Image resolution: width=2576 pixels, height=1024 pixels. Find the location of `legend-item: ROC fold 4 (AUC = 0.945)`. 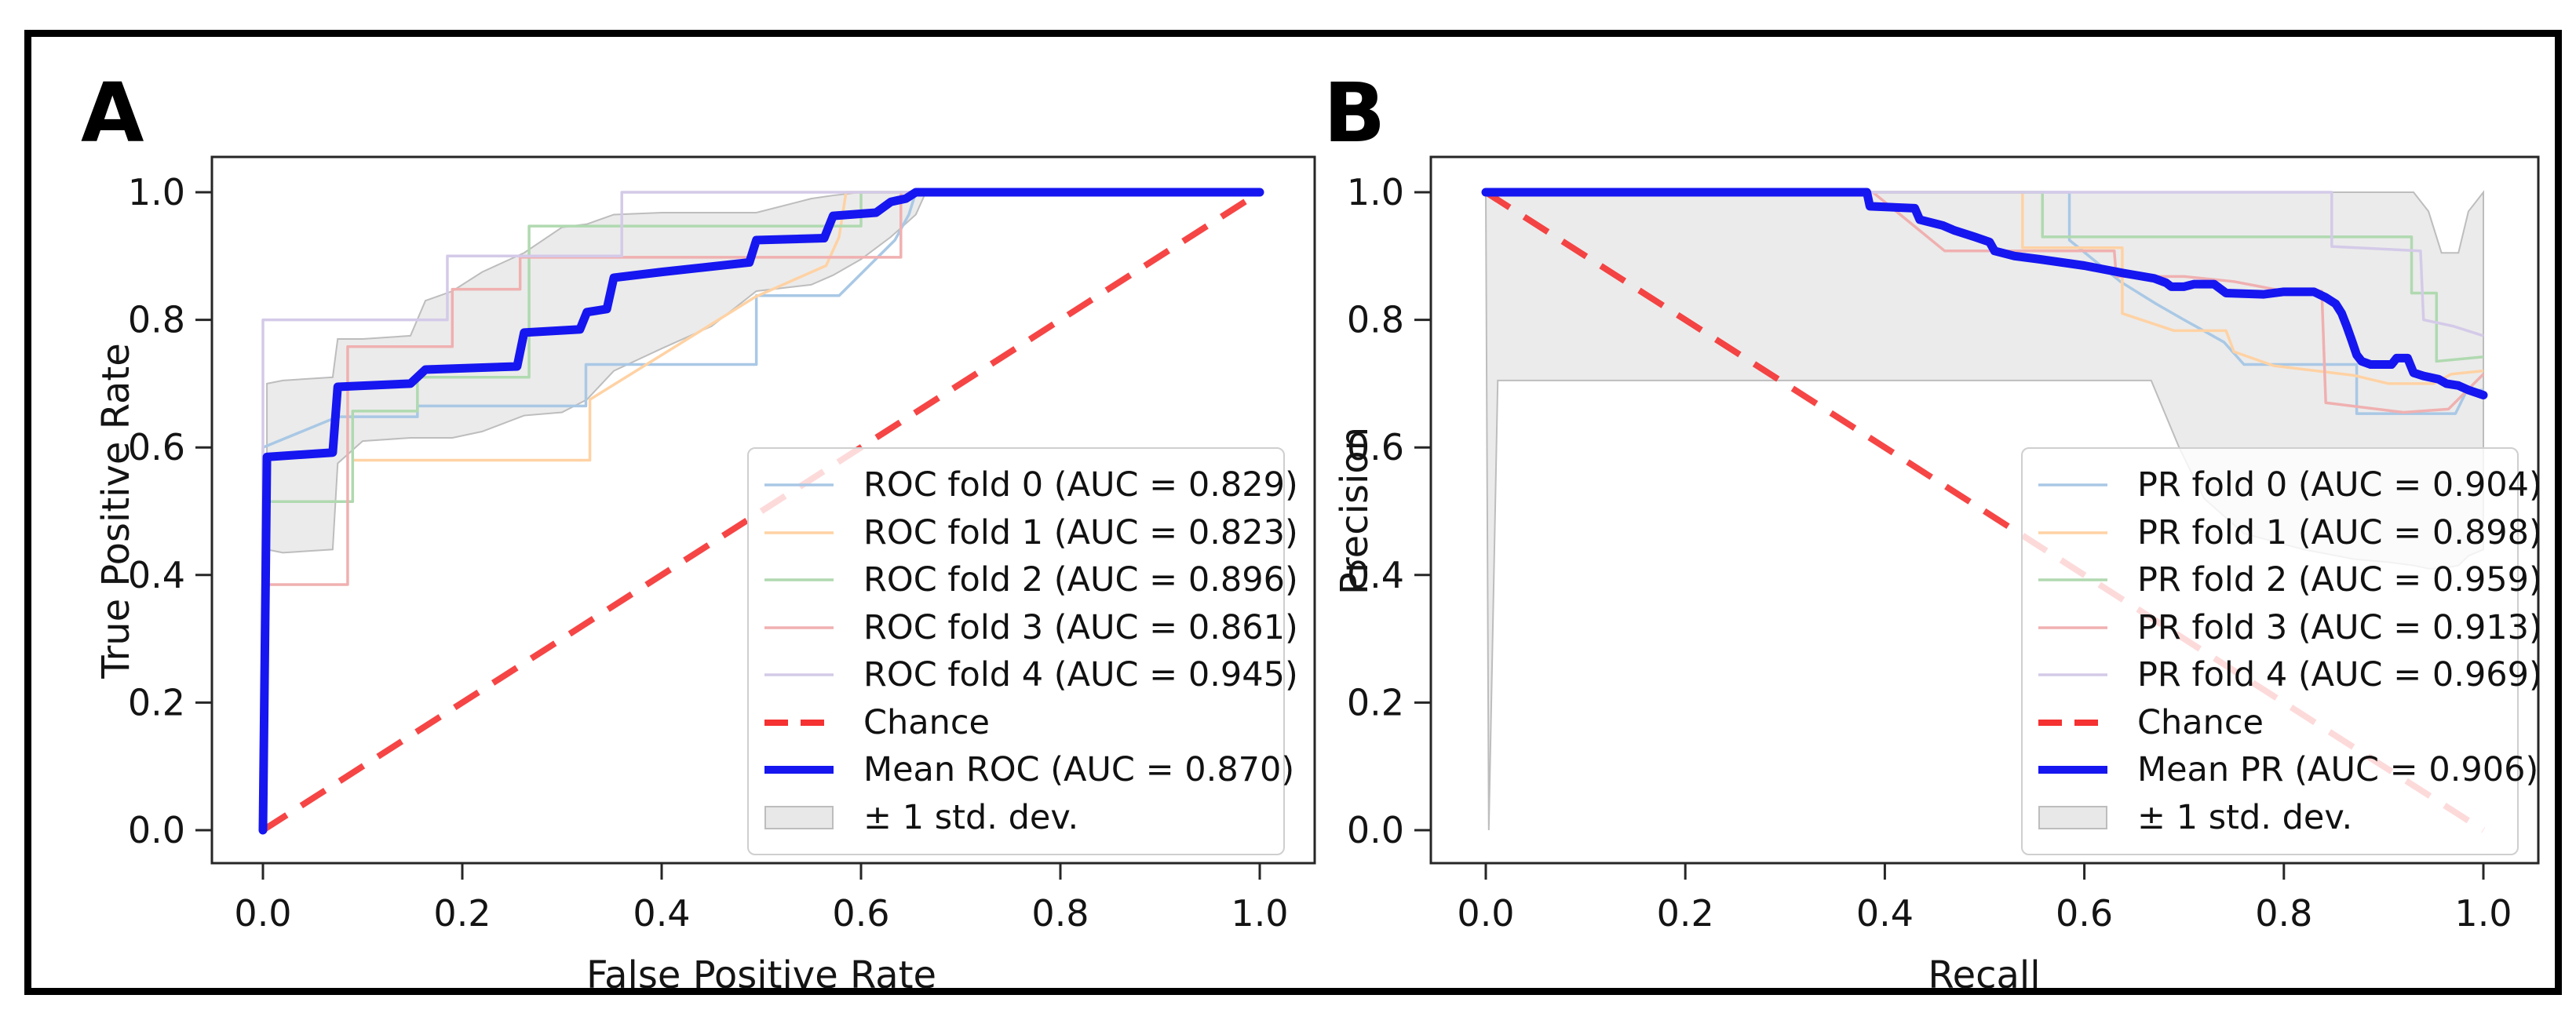

legend-item: ROC fold 4 (AUC = 0.945) is located at coordinates (1030, 675).